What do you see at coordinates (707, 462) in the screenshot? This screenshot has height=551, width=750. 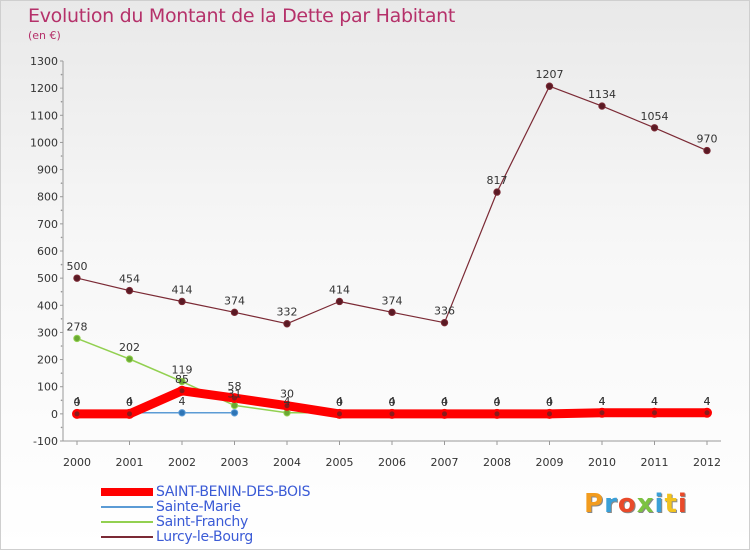 I see `x-tick-label: 2012` at bounding box center [707, 462].